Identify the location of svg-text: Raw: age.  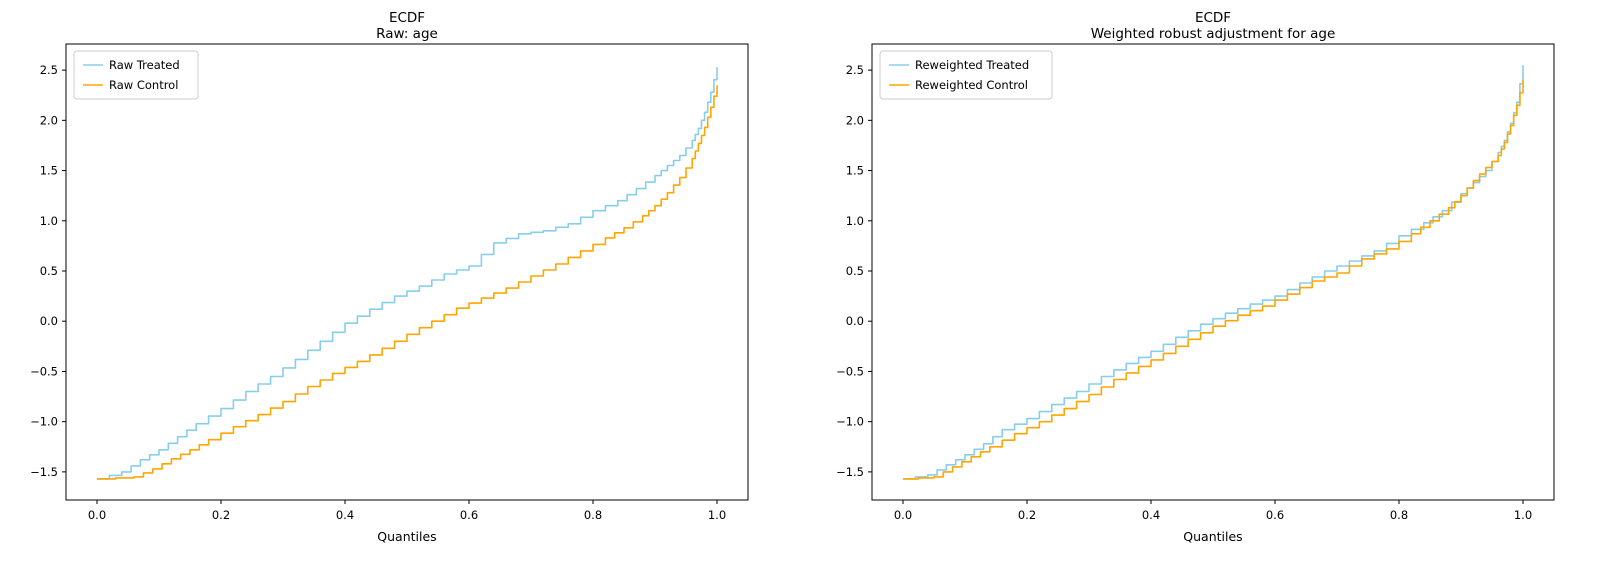
(407, 34).